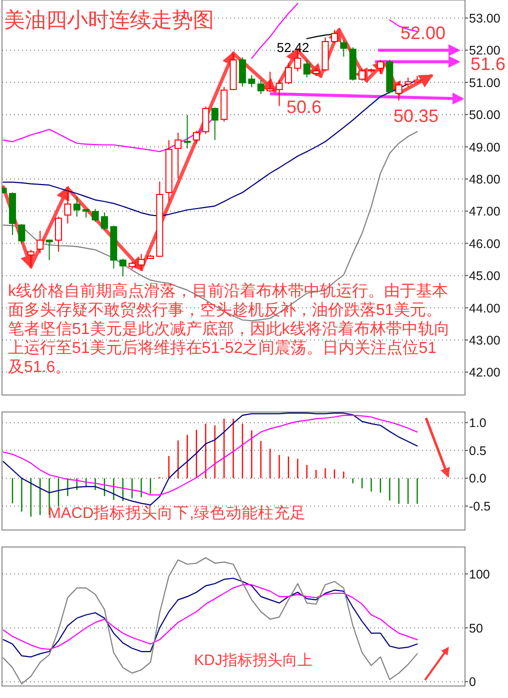 Image resolution: width=508 pixels, height=698 pixels. Describe the element at coordinates (484, 276) in the screenshot. I see `y-tick-label: 45.00` at that location.